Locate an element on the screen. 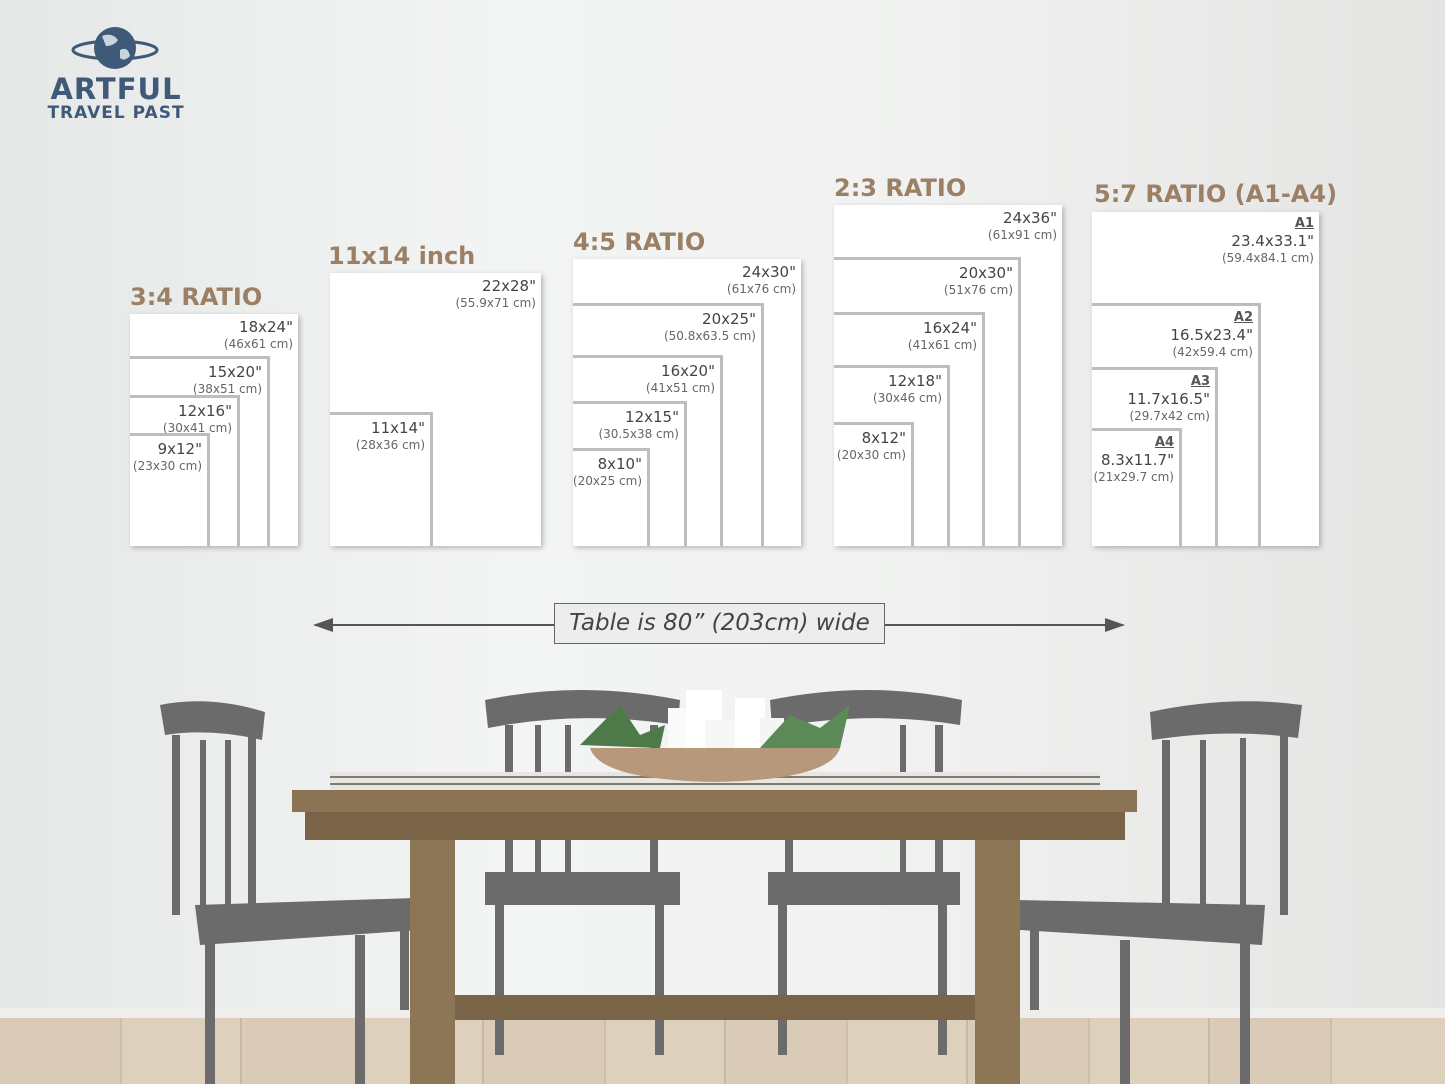  logo-line2: TRAVEL PAST is located at coordinates (116, 113).